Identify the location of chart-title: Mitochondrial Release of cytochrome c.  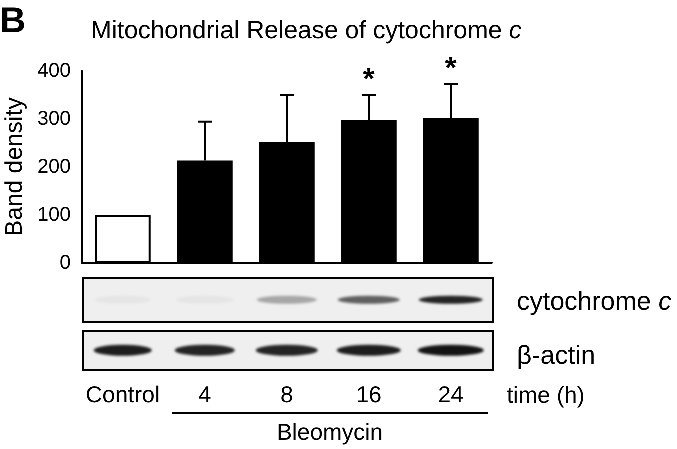
(306, 30).